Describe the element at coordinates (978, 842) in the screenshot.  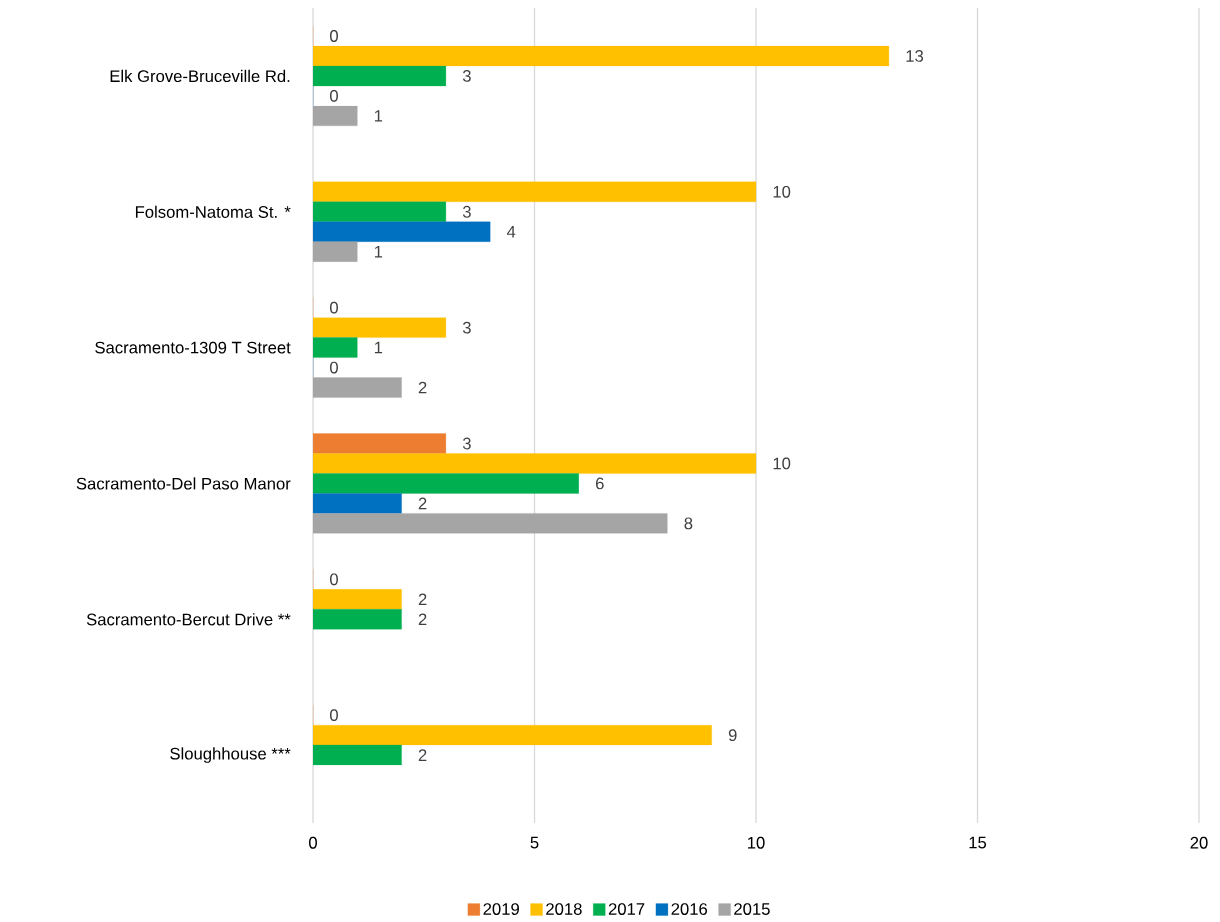
I see `x-tick-label: 15` at that location.